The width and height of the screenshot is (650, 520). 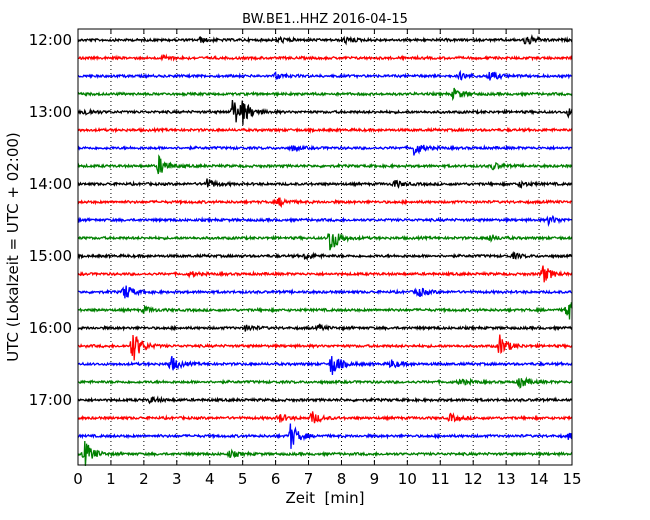 What do you see at coordinates (571, 479) in the screenshot?
I see `x-tick-label: 15` at bounding box center [571, 479].